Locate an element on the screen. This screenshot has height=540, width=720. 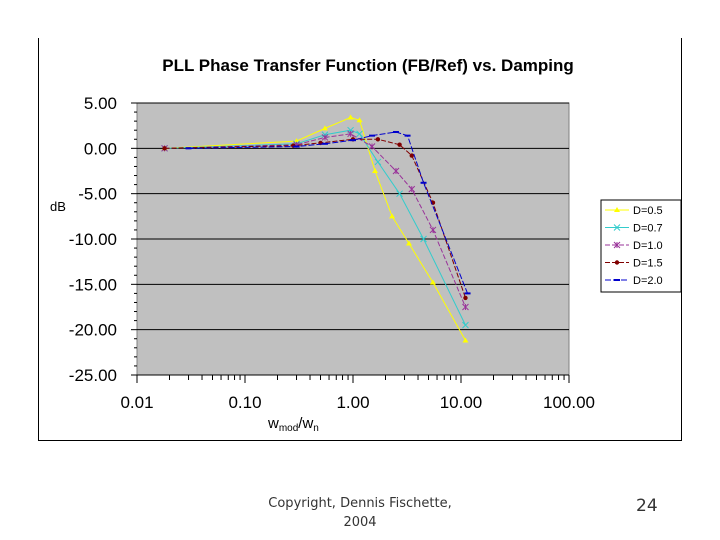
legend: D=0.5 D=0.7 D=1.0 D=1.5 D=2.0 is located at coordinates (640, 246).